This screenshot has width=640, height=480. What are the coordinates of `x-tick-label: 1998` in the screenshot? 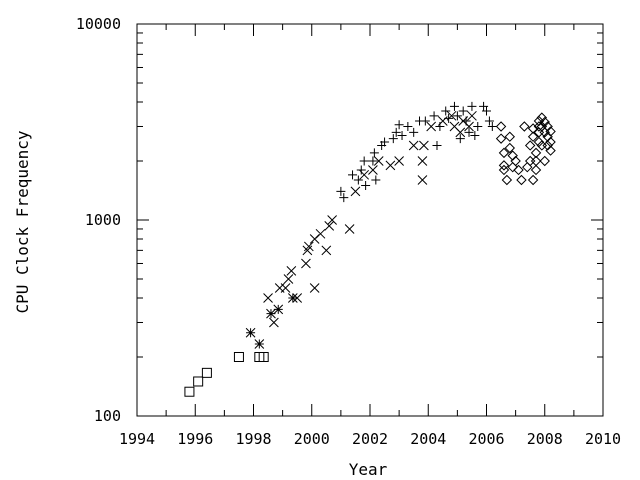 It's located at (253, 439).